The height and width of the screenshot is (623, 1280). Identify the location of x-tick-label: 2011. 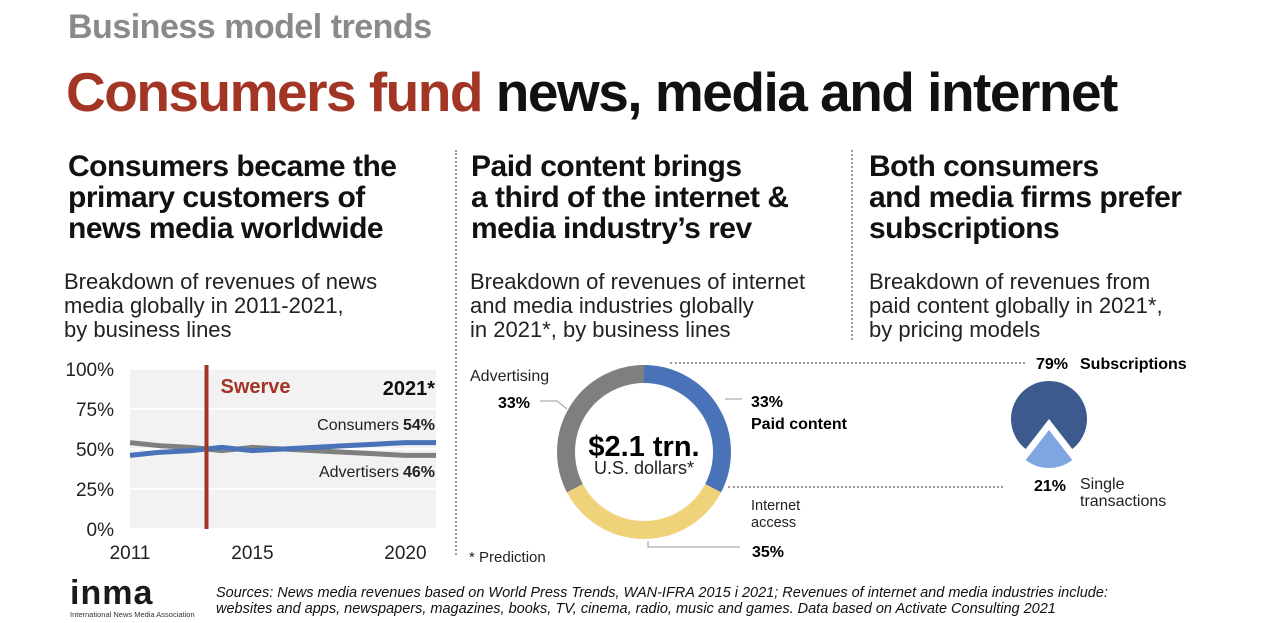
(130, 553).